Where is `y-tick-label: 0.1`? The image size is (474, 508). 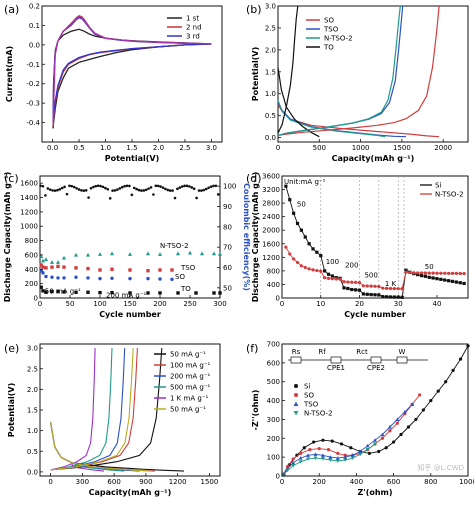
y-tick-label: 0.1 is located at coordinates (34, 26).